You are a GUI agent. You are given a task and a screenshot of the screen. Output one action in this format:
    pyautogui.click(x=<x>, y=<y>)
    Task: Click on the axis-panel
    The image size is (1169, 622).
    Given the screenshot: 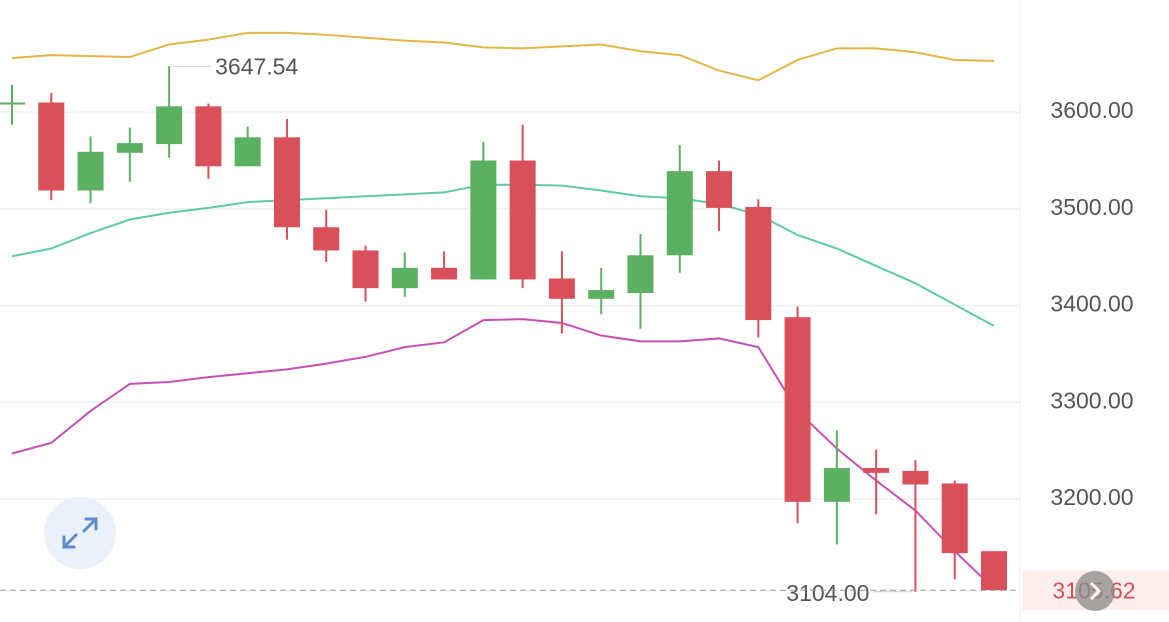 What is the action you would take?
    pyautogui.click(x=1094, y=311)
    